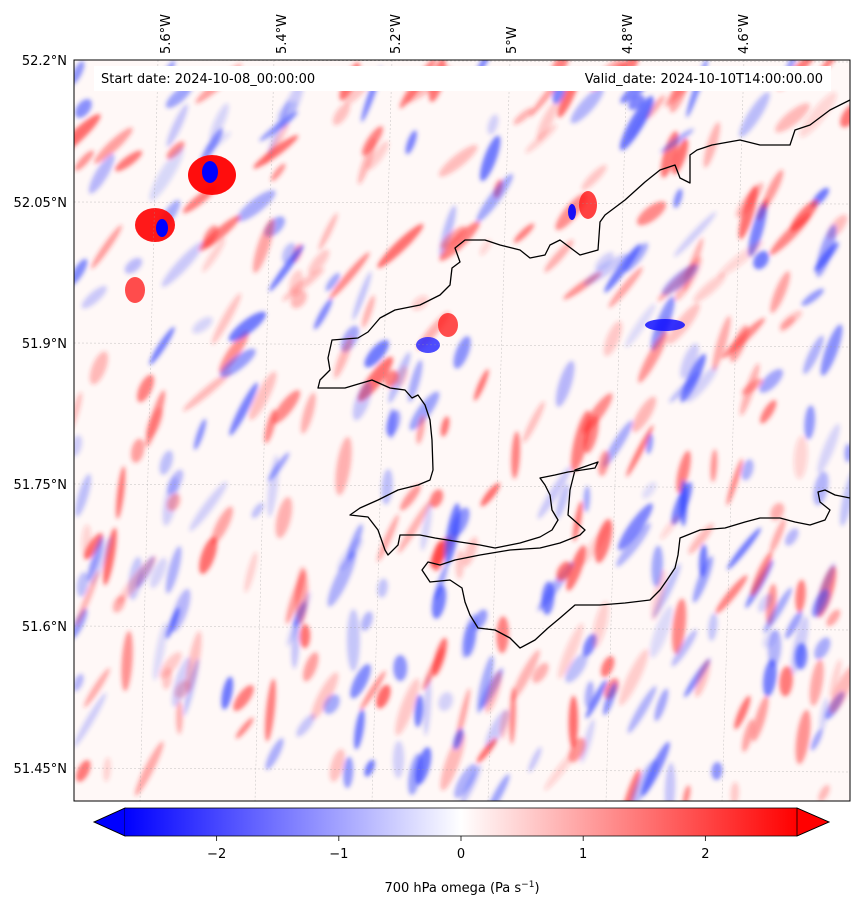  Describe the element at coordinates (461, 888) in the screenshot. I see `colorbar-label: 700 hPa omega (Pa s−1)` at that location.